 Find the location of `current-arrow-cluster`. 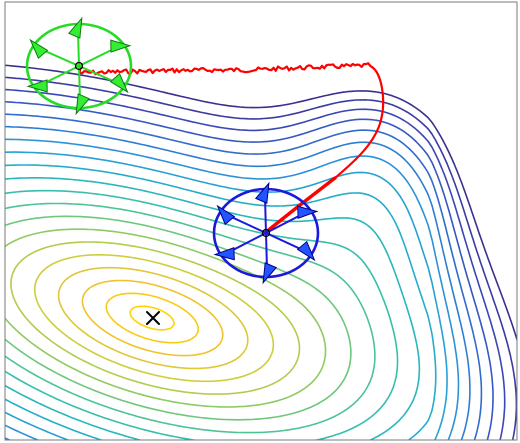

current-arrow-cluster is located at coordinates (266, 233).